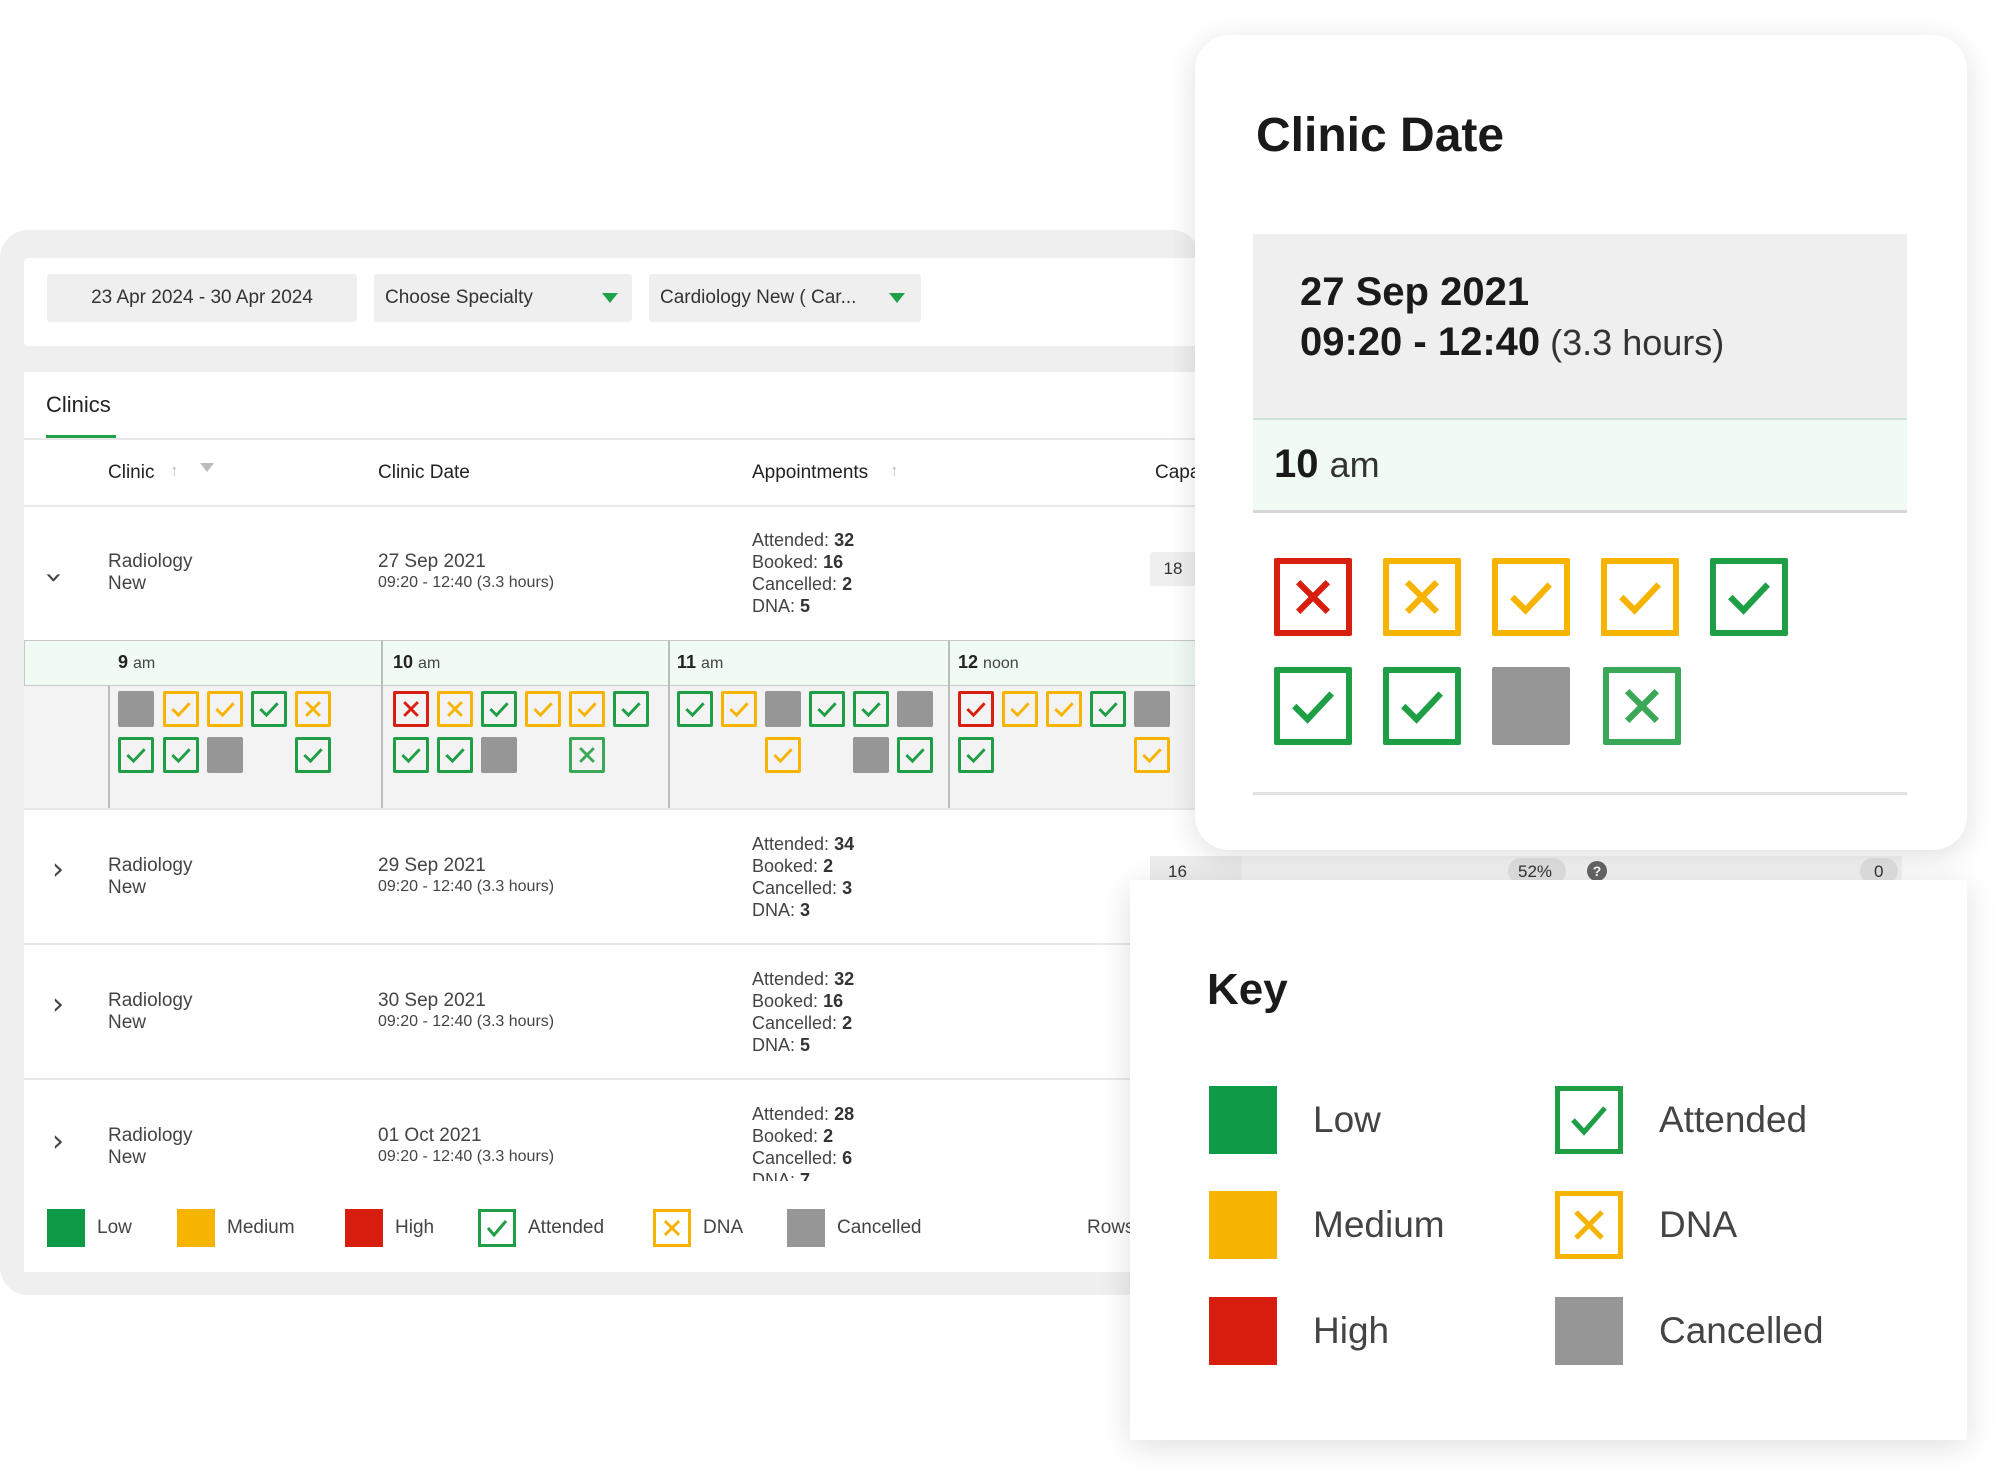  I want to click on column-header-clinic-date: Clinic Date, so click(424, 473).